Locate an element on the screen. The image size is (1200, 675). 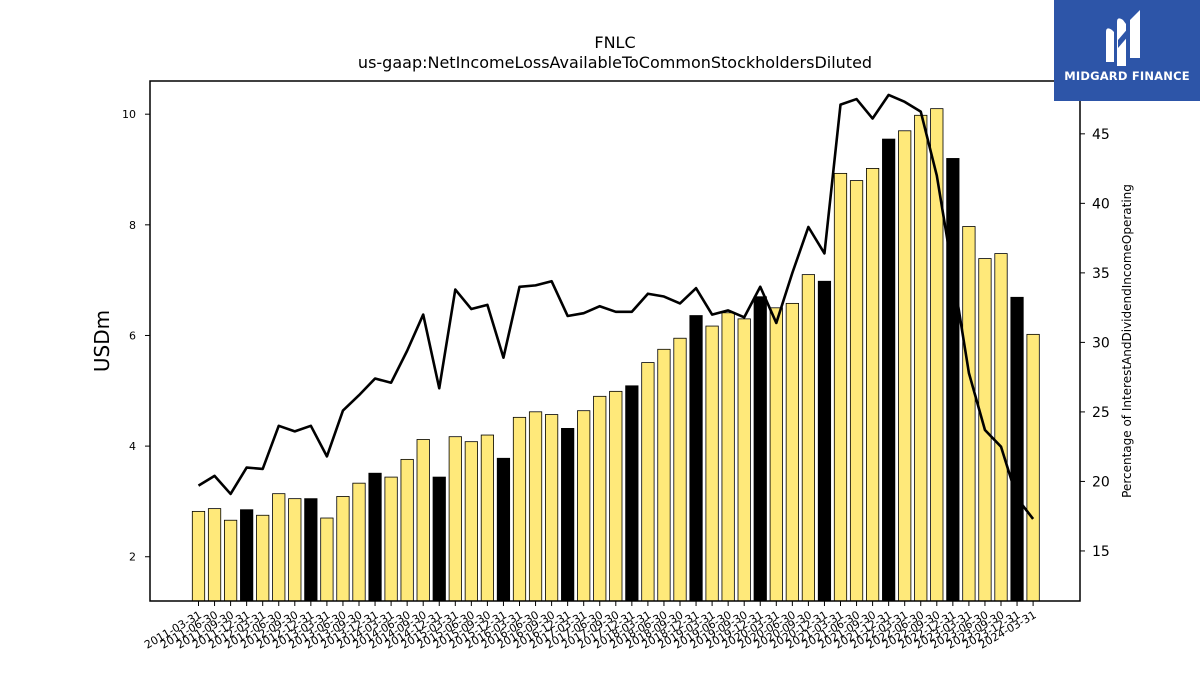
y-axis-left: 2 4 6 8 10 is located at coordinates (136, 336).